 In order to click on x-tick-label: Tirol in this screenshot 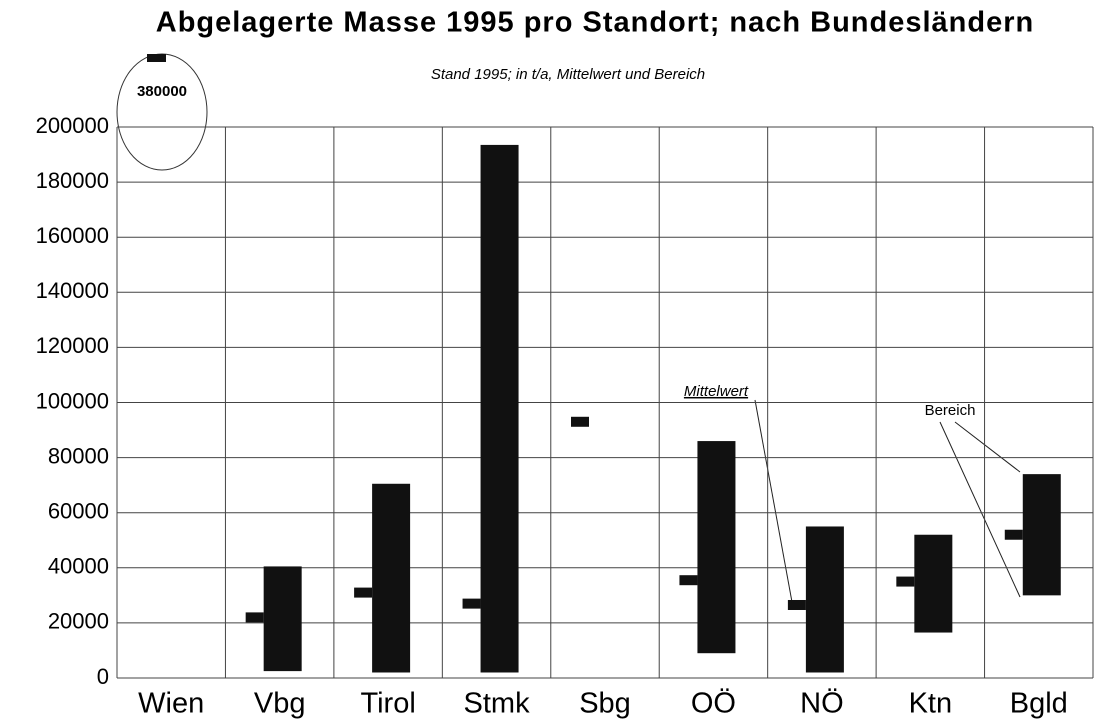, I will do `click(387, 704)`.